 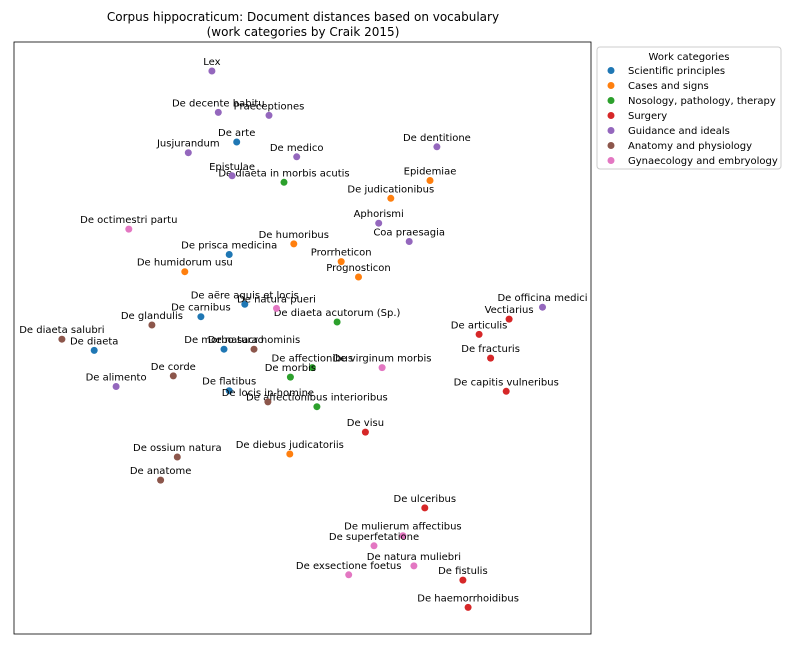 What do you see at coordinates (317, 407) in the screenshot?
I see `point-de-affectionibus-interioribus` at bounding box center [317, 407].